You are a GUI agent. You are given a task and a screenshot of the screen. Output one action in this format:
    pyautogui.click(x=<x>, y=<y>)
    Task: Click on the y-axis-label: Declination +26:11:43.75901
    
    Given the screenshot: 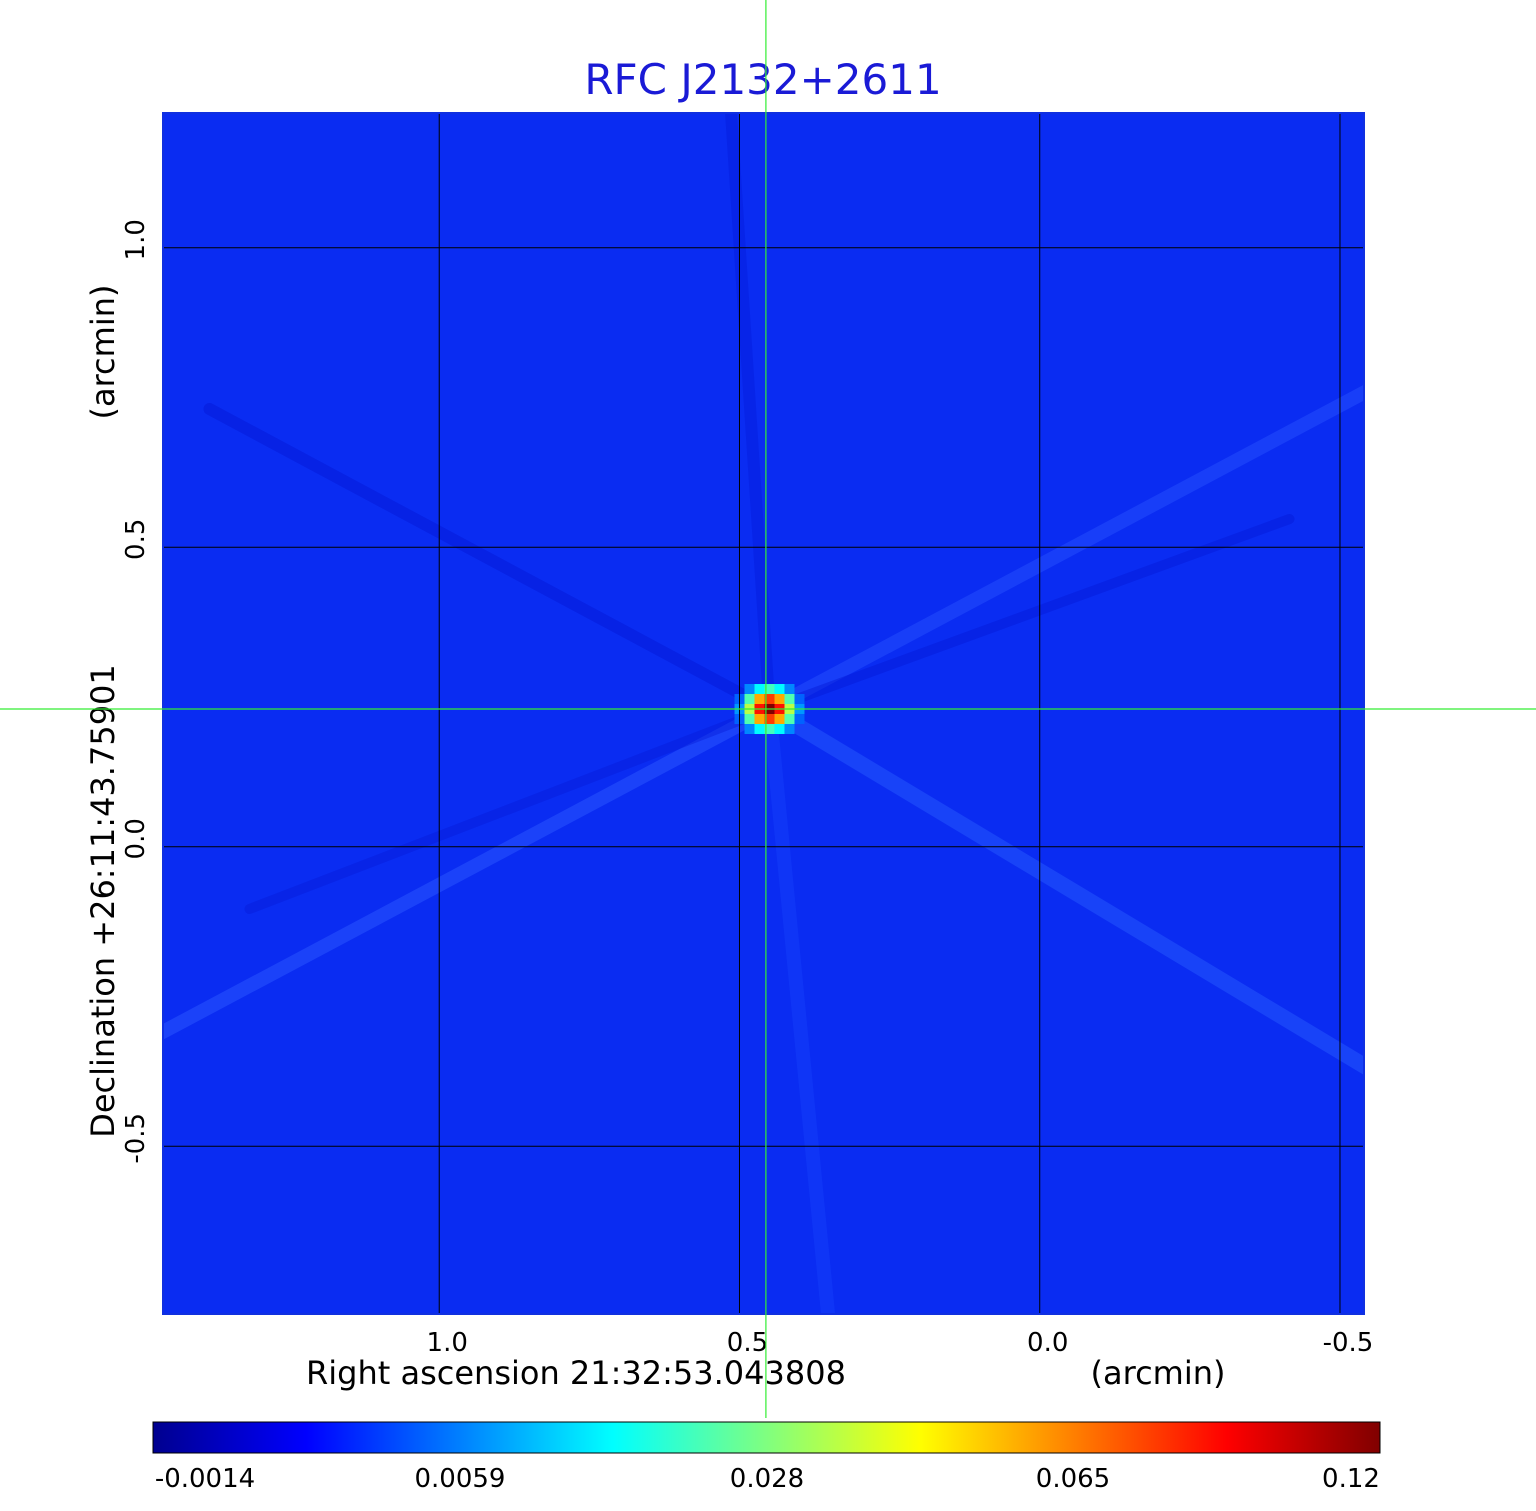 What is the action you would take?
    pyautogui.click(x=103, y=901)
    